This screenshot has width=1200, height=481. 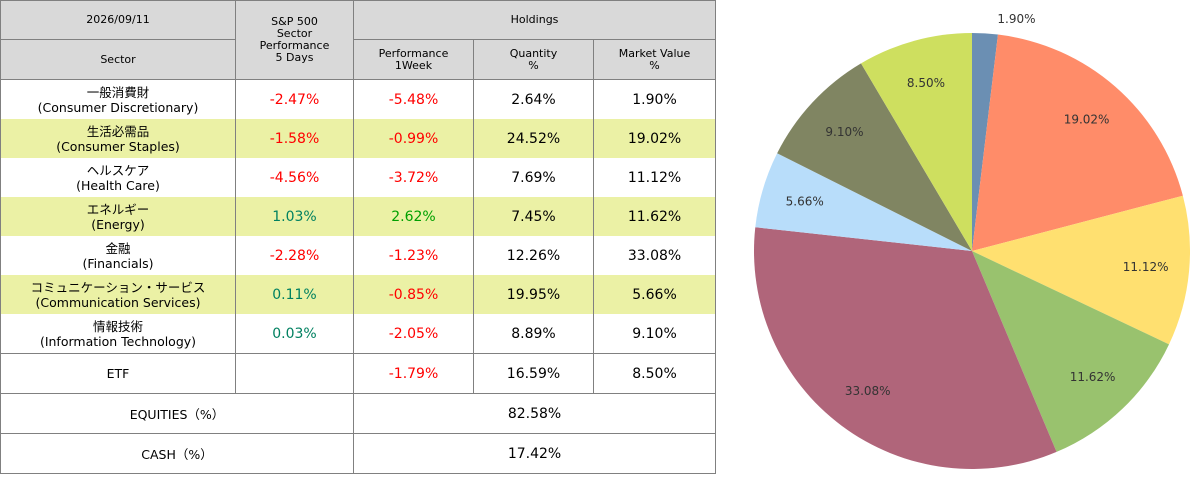 I want to click on etf-quantity-cell: 16.59%, so click(x=533, y=373).